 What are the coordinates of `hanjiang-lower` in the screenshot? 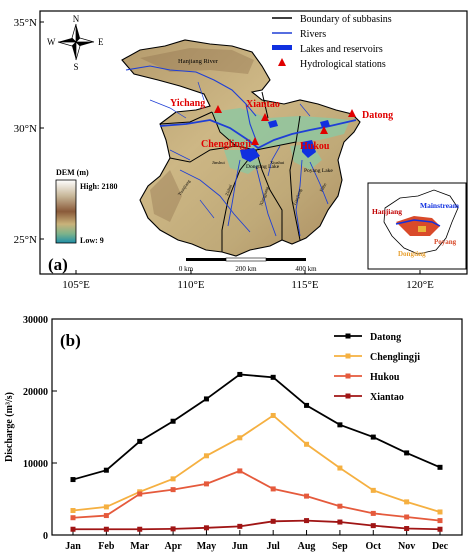 It's located at (251, 122).